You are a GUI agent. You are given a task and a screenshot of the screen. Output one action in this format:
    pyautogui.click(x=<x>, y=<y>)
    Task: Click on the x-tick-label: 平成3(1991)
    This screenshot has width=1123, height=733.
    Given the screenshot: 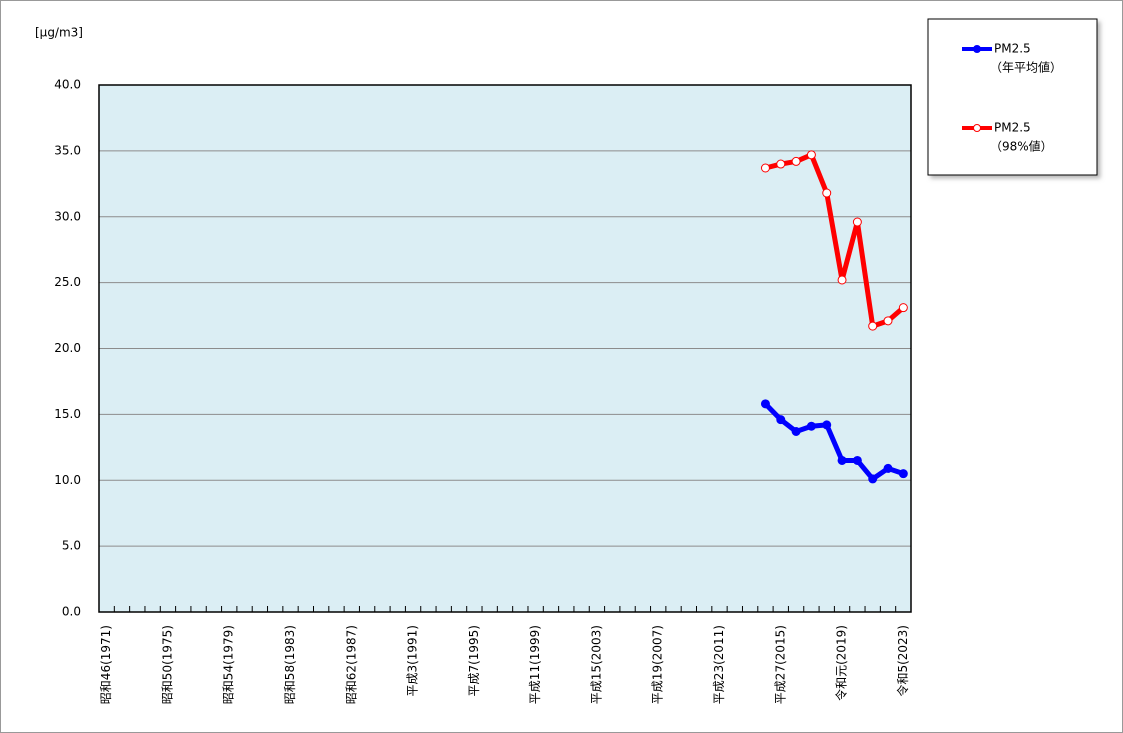 What is the action you would take?
    pyautogui.click(x=413, y=661)
    